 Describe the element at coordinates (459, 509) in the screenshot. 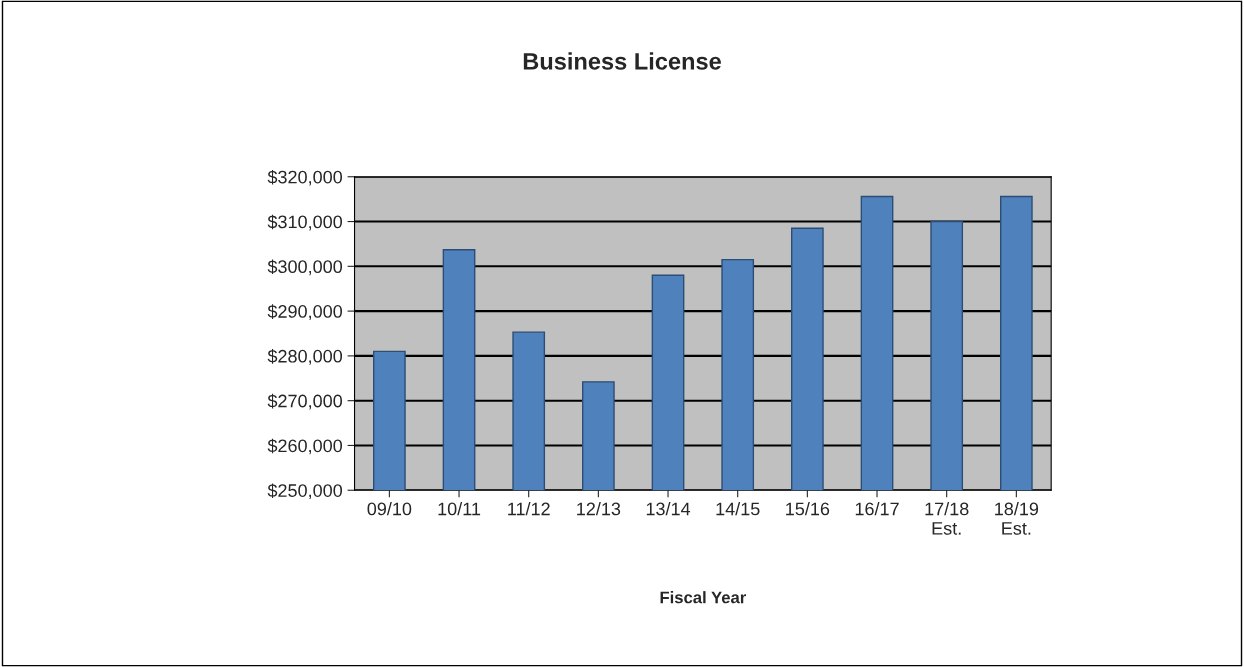

I see `x-tick-label: 10/11` at that location.